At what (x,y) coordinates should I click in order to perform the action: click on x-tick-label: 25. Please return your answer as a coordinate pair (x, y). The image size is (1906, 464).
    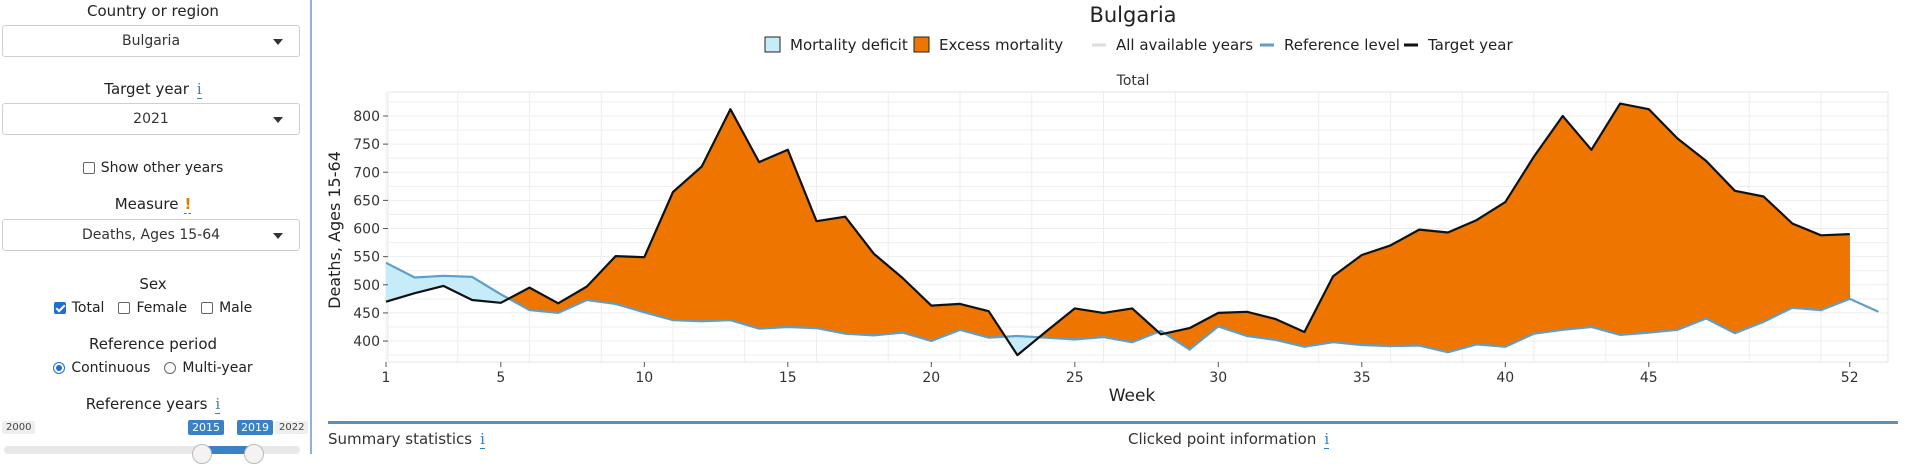
    Looking at the image, I should click on (1075, 378).